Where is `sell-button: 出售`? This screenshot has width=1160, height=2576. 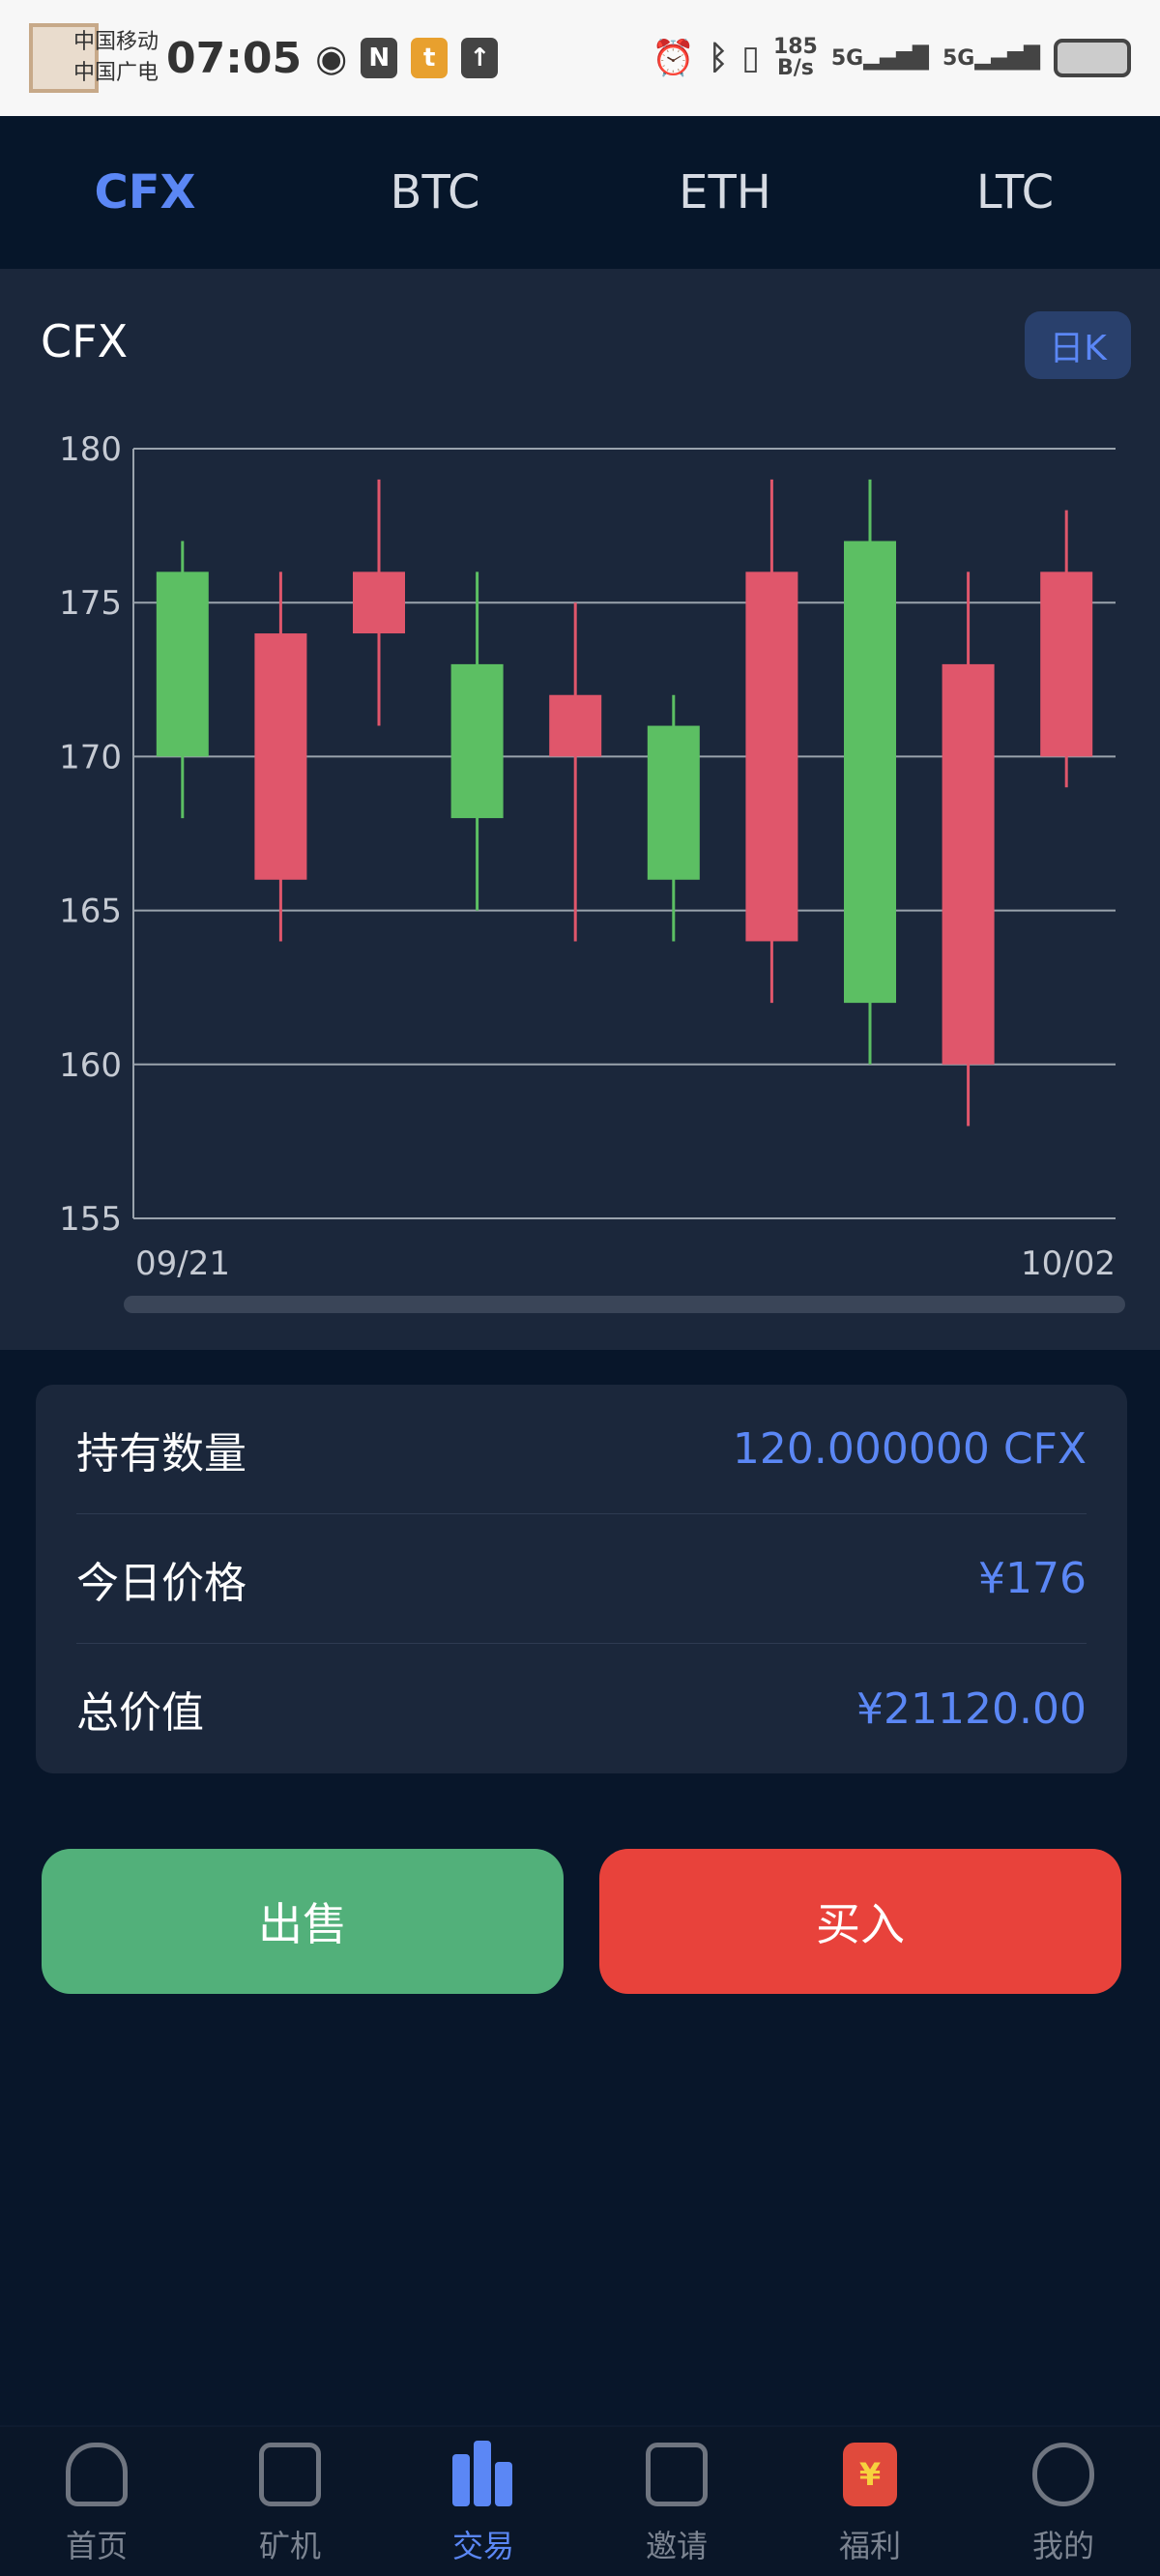 sell-button: 出售 is located at coordinates (303, 1921).